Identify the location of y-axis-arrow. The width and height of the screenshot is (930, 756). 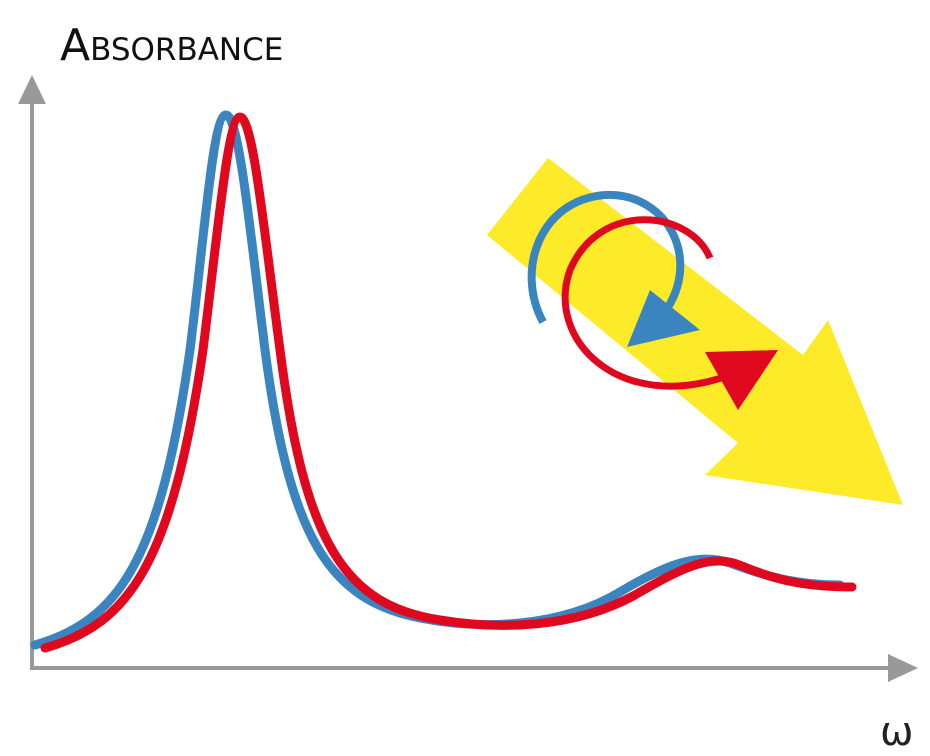
(32, 89).